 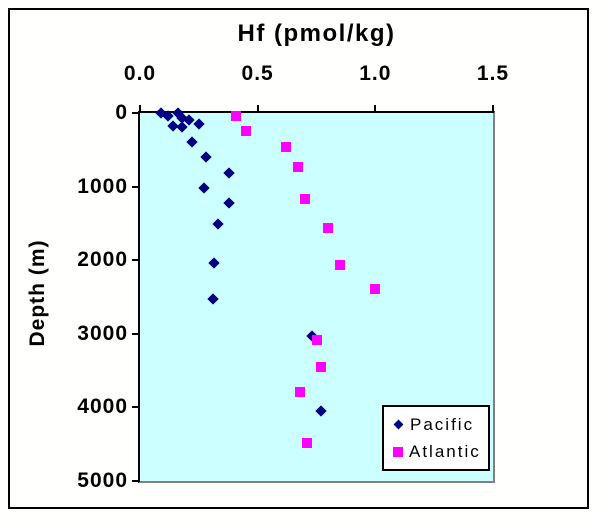 I want to click on y-axis-title: Depth (m), so click(x=37, y=293).